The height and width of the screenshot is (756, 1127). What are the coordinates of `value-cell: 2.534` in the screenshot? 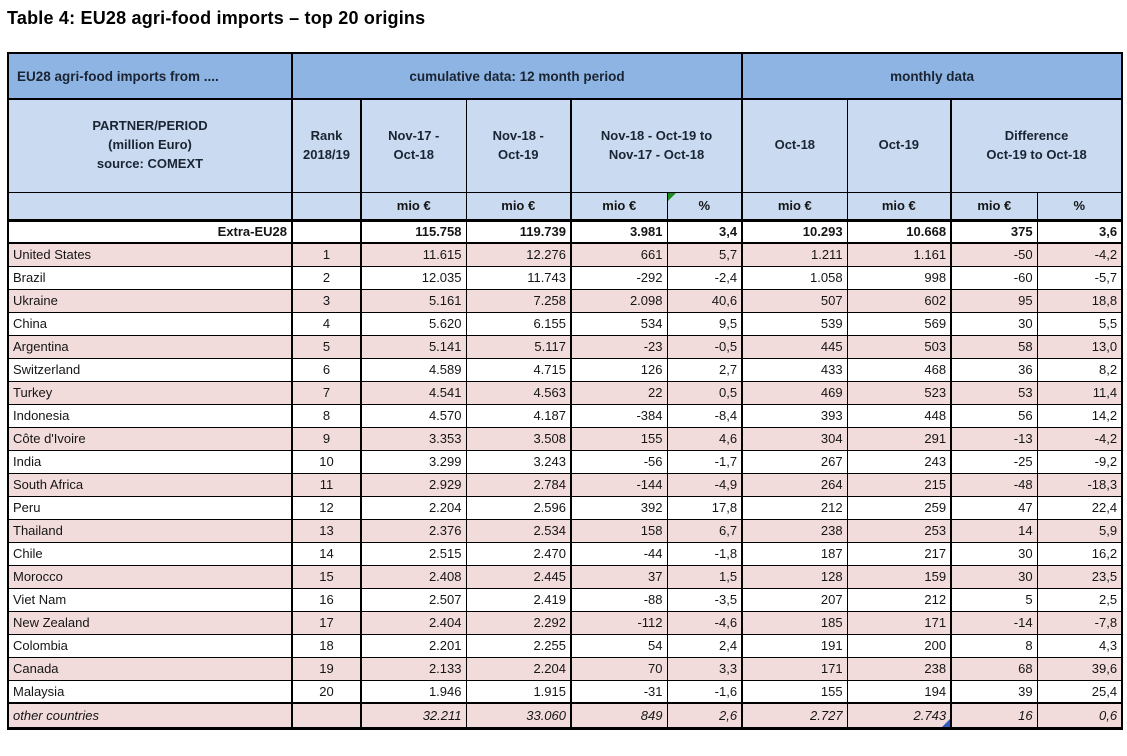 It's located at (518, 530).